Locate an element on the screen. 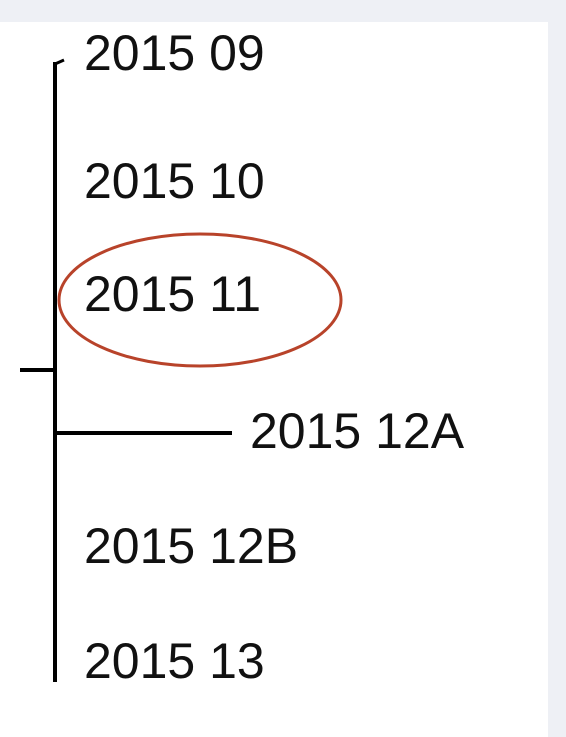 The width and height of the screenshot is (566, 737). highlight-ellipse is located at coordinates (200, 300).